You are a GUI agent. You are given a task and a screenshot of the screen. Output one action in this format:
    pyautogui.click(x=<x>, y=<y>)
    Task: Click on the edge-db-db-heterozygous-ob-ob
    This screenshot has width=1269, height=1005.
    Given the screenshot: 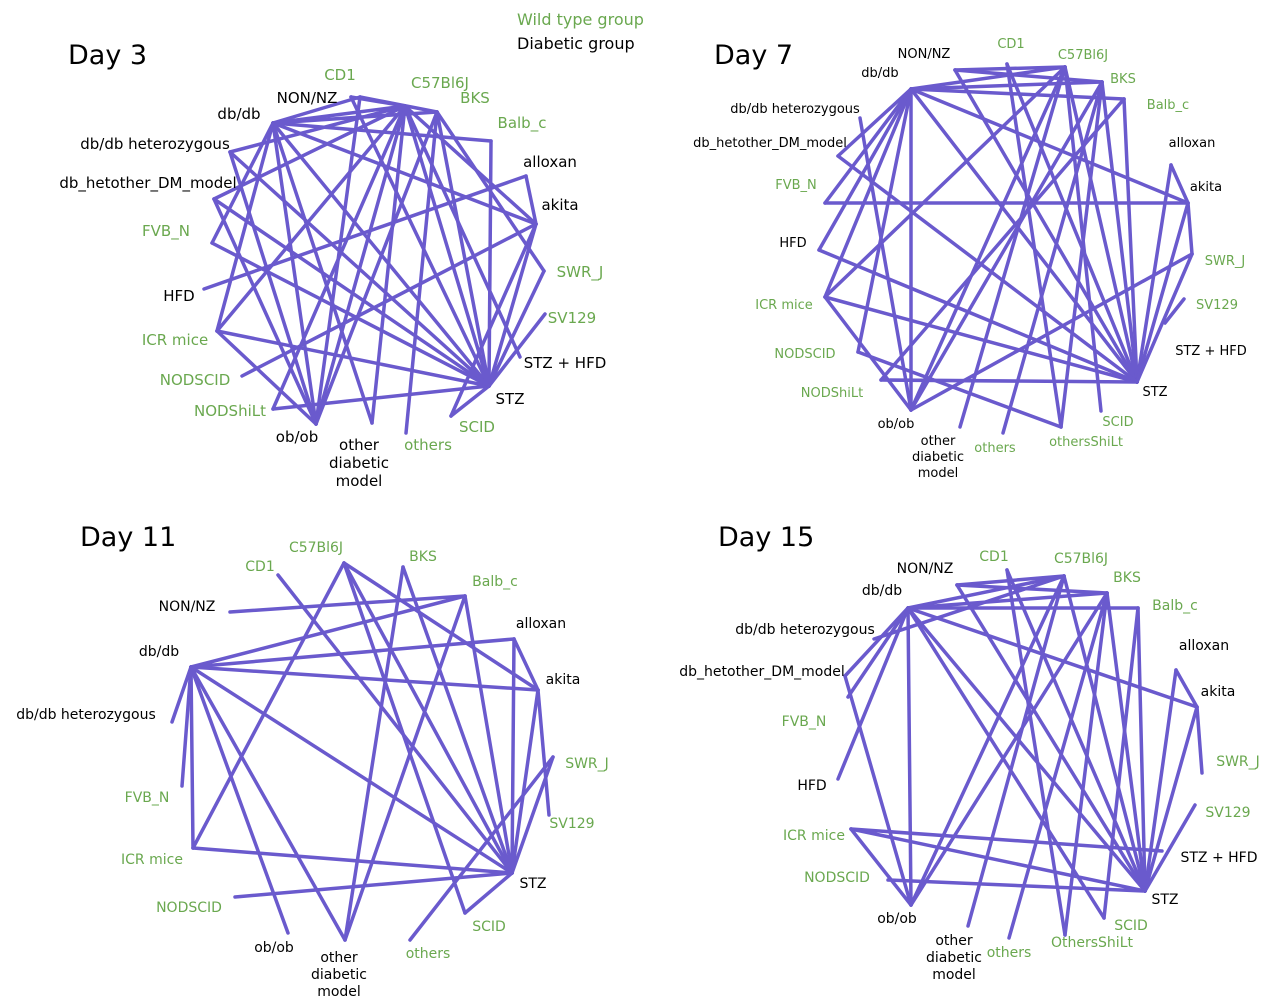 What is the action you would take?
    pyautogui.click(x=273, y=288)
    